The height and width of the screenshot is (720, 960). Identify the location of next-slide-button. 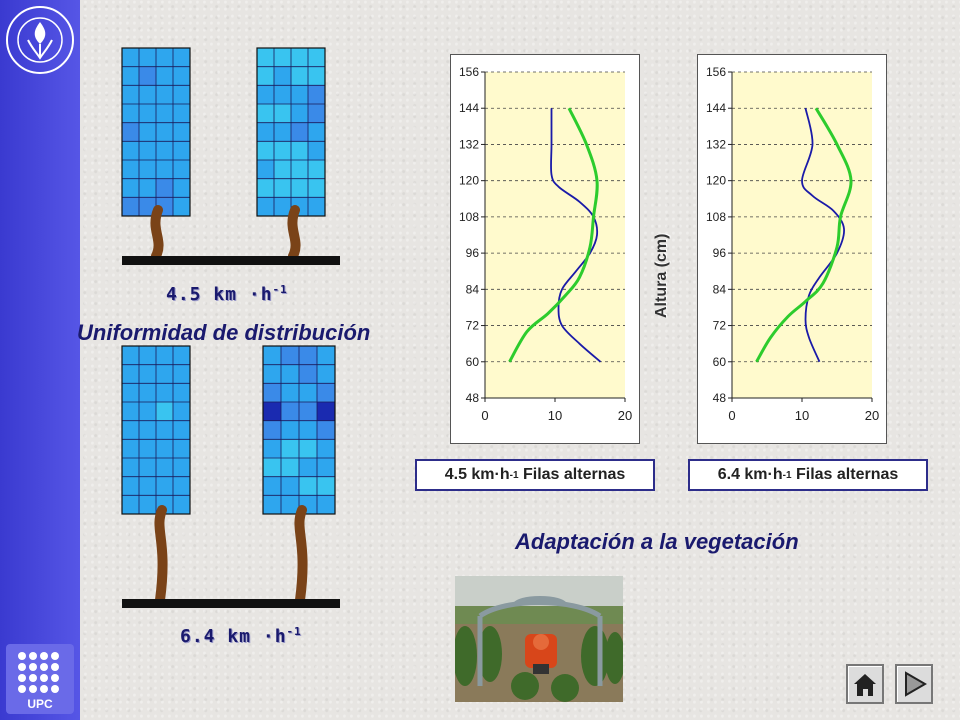
(914, 684).